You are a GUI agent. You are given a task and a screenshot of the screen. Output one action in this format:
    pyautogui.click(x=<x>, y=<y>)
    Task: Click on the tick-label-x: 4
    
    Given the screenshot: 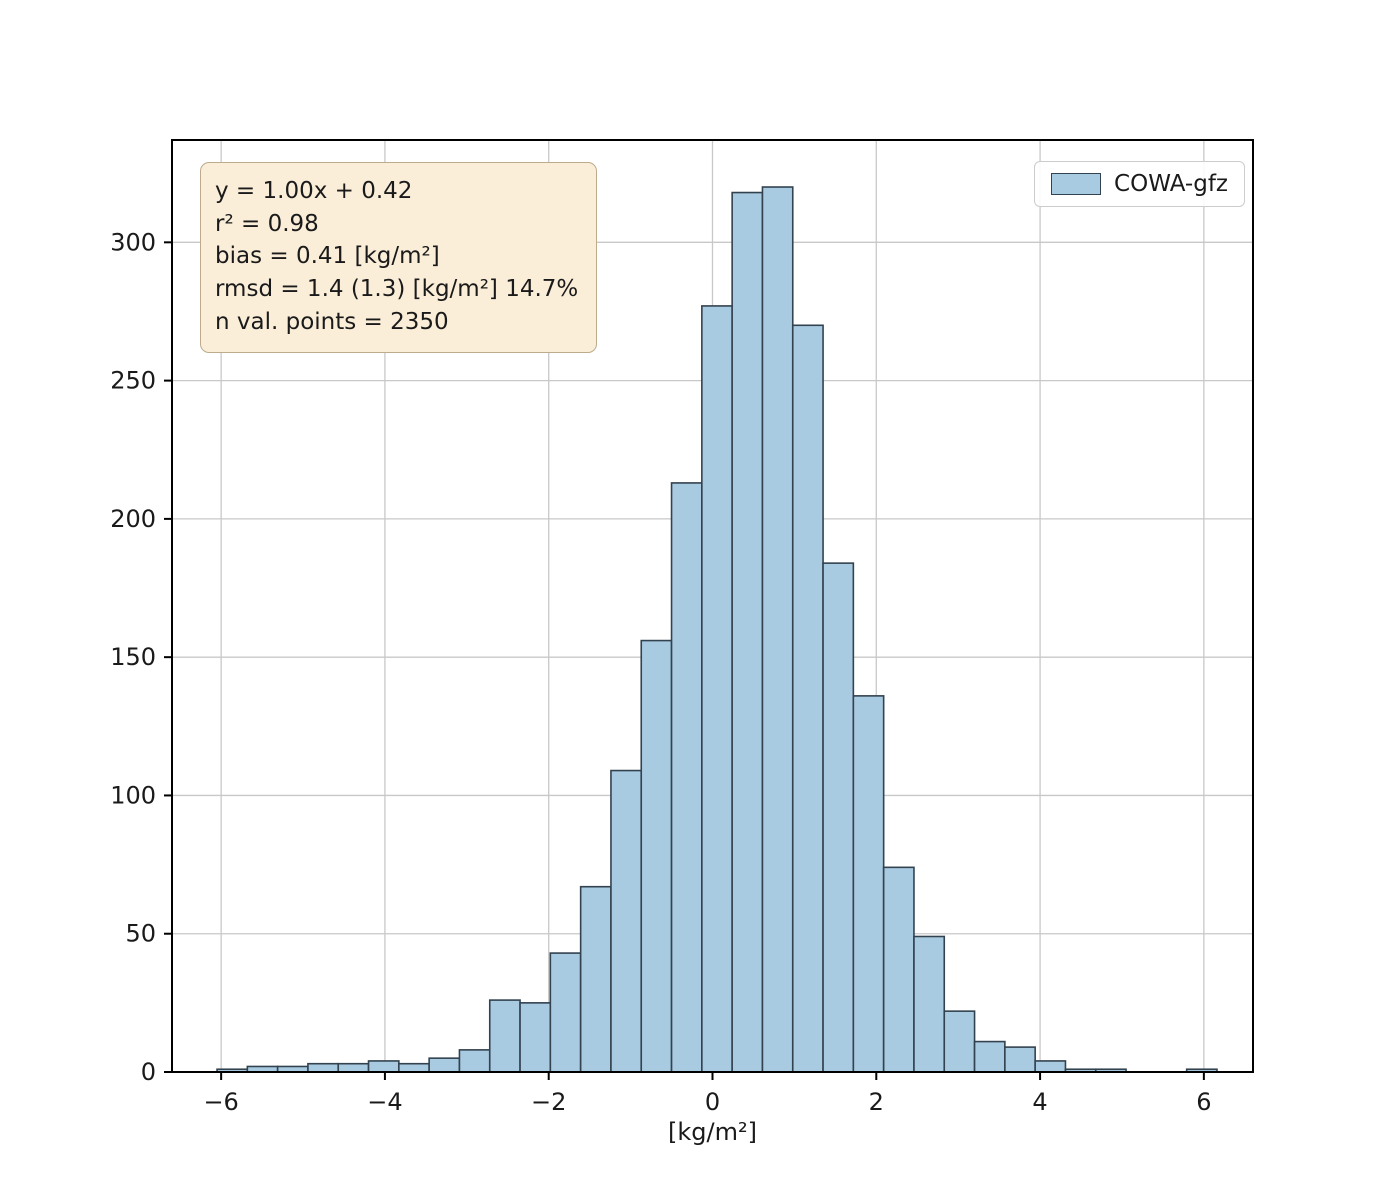 What is the action you would take?
    pyautogui.click(x=1039, y=1102)
    